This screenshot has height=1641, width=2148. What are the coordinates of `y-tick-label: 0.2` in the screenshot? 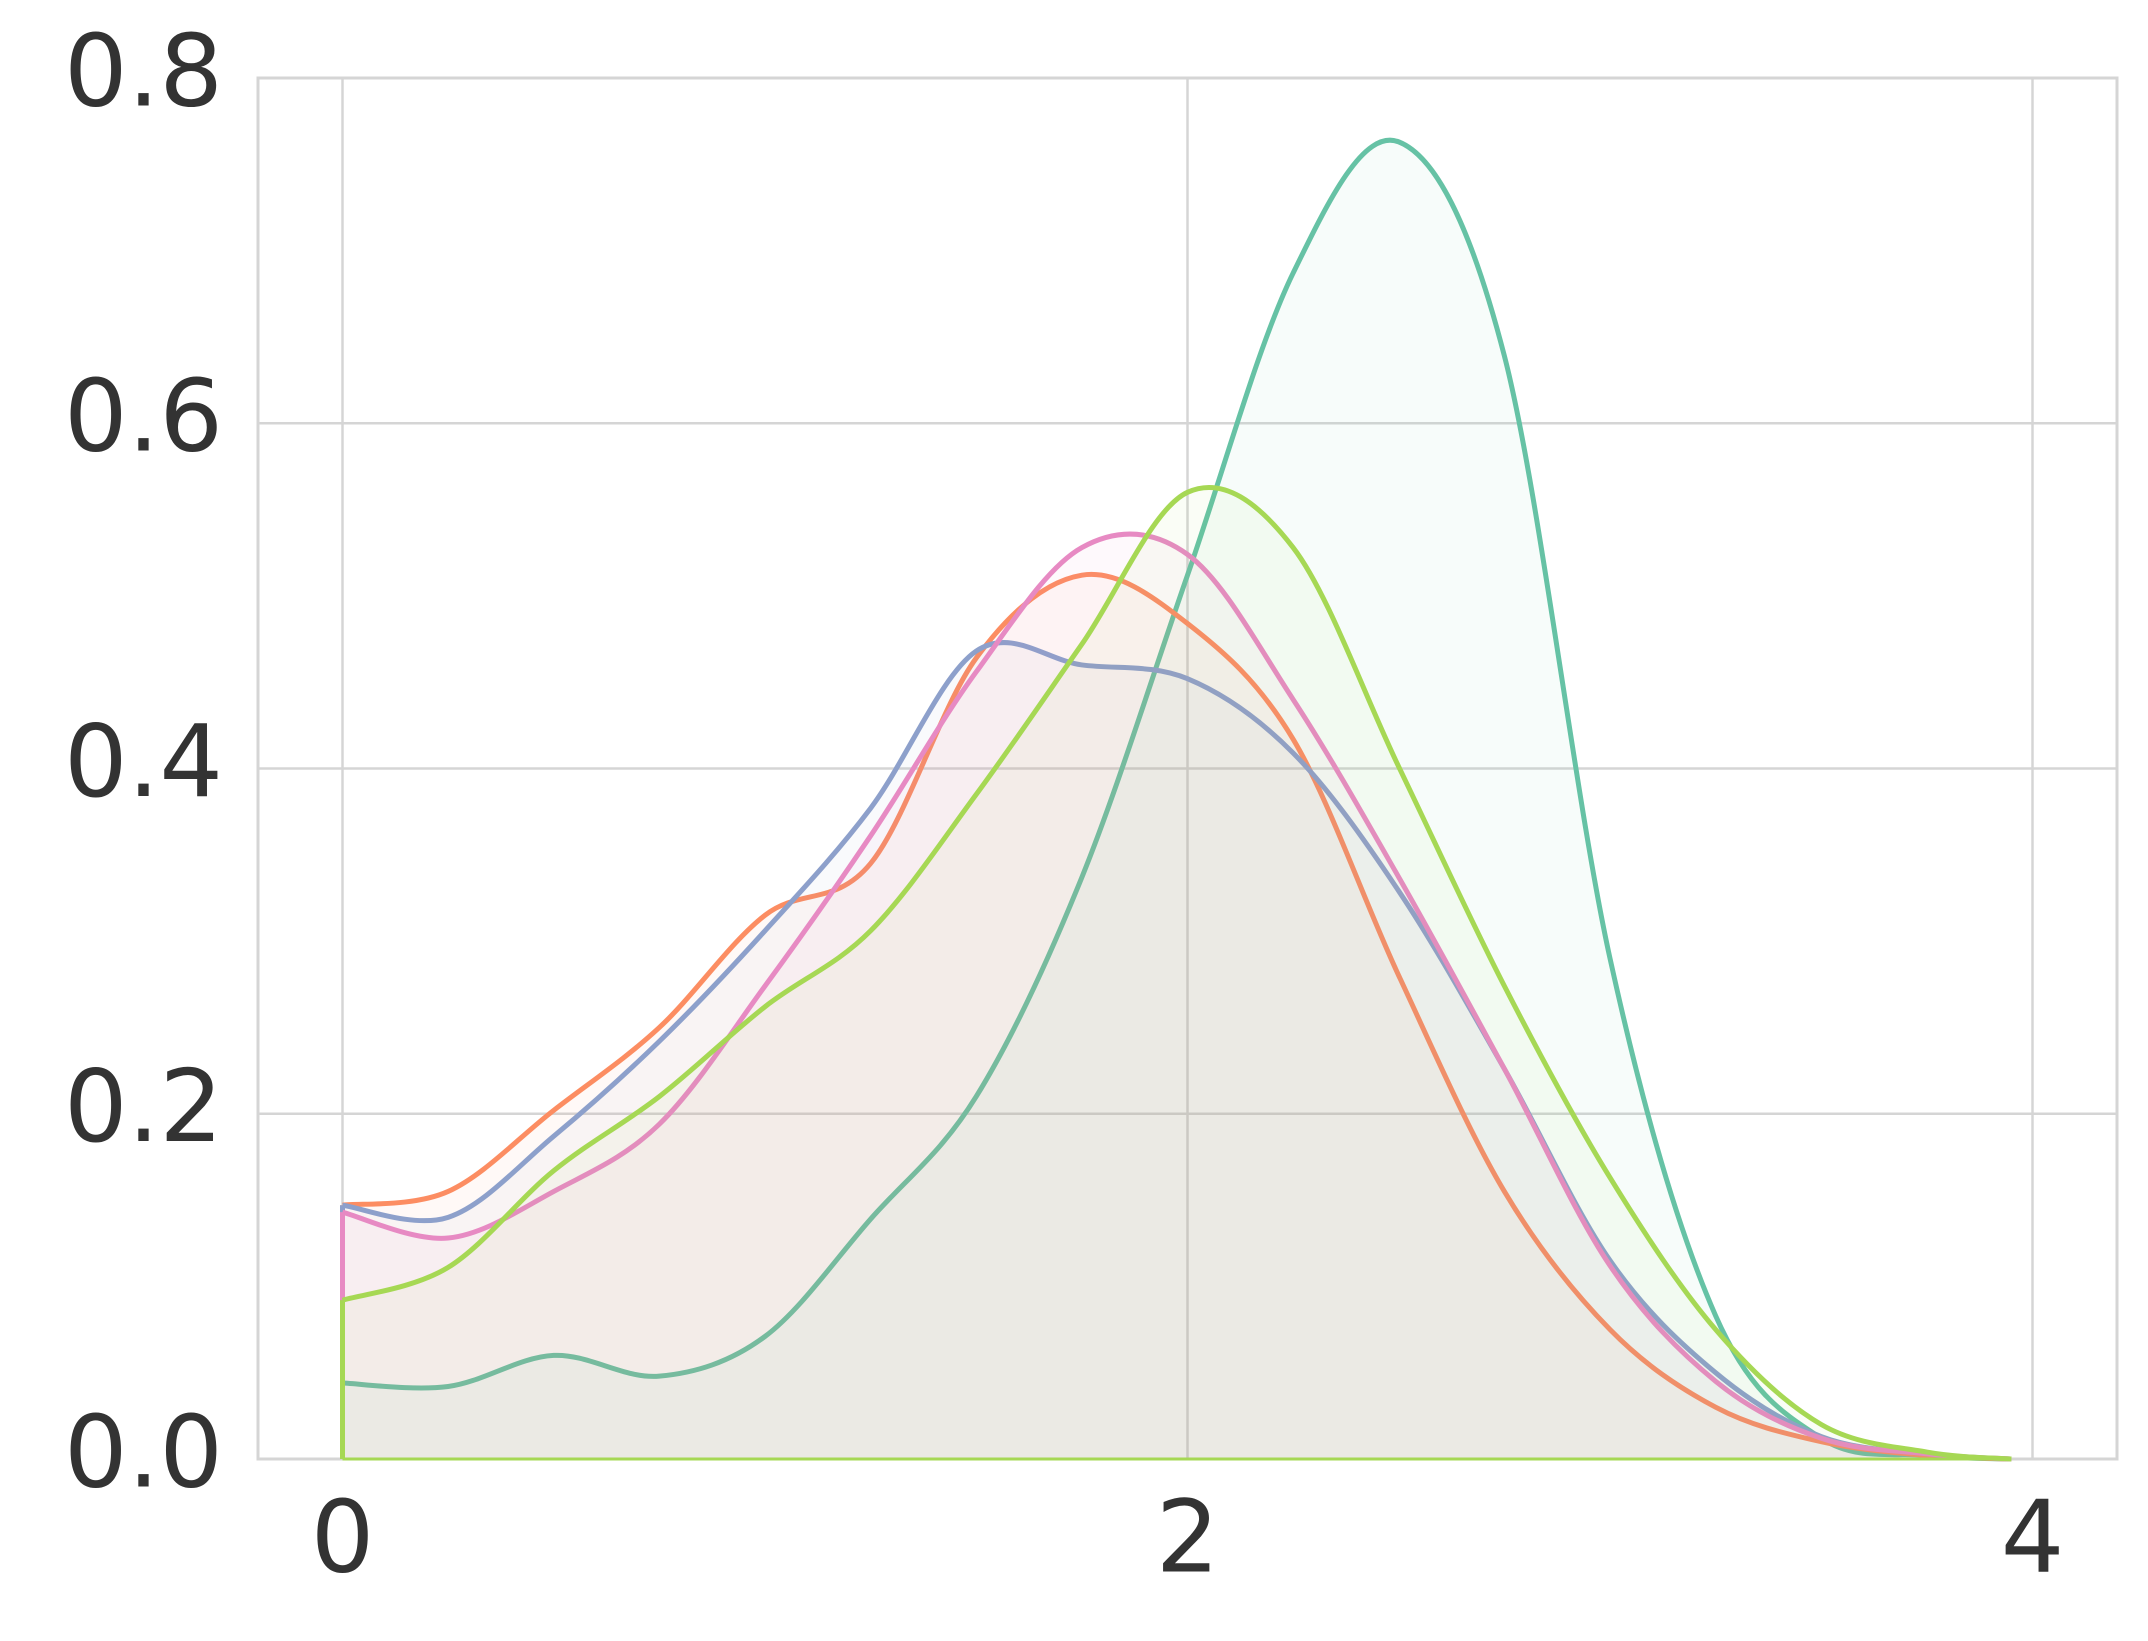 It's located at (143, 1106).